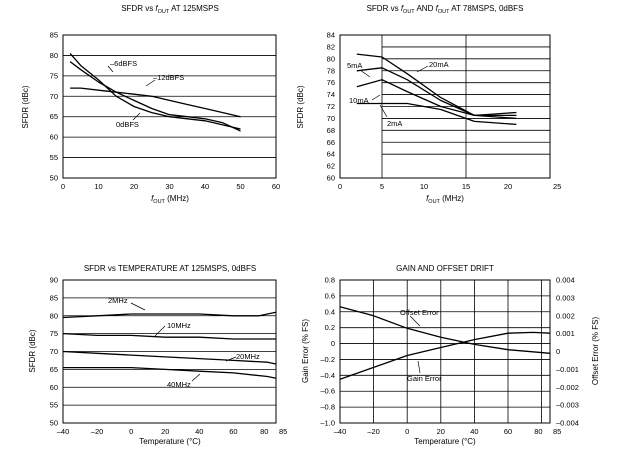 Image resolution: width=620 pixels, height=458 pixels. Describe the element at coordinates (98, 186) in the screenshot. I see `chart1-xtick-label: 10` at that location.